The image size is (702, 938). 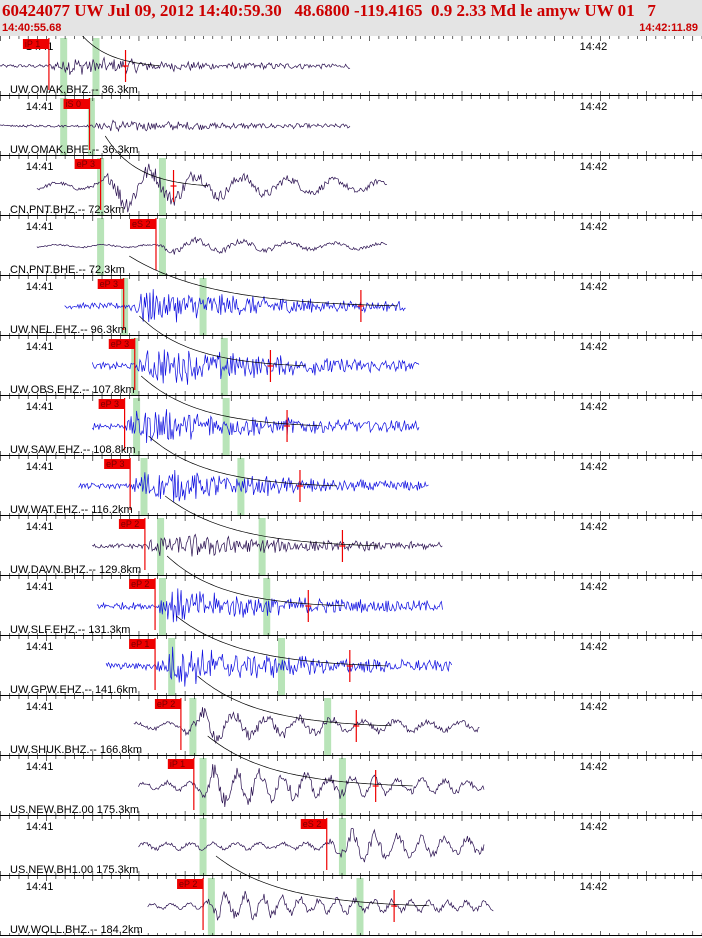 I want to click on station-label: UW.WAT.EHZ.-- 116.2km, so click(x=71, y=510).